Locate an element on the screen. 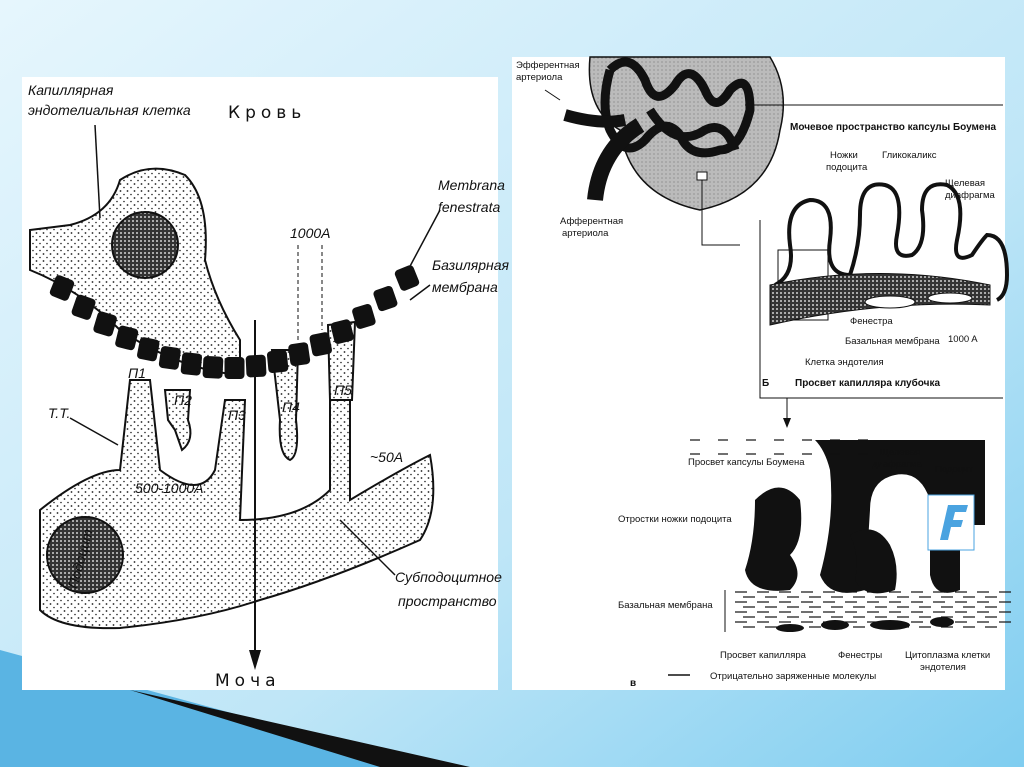  nucleus is located at coordinates (145, 245).